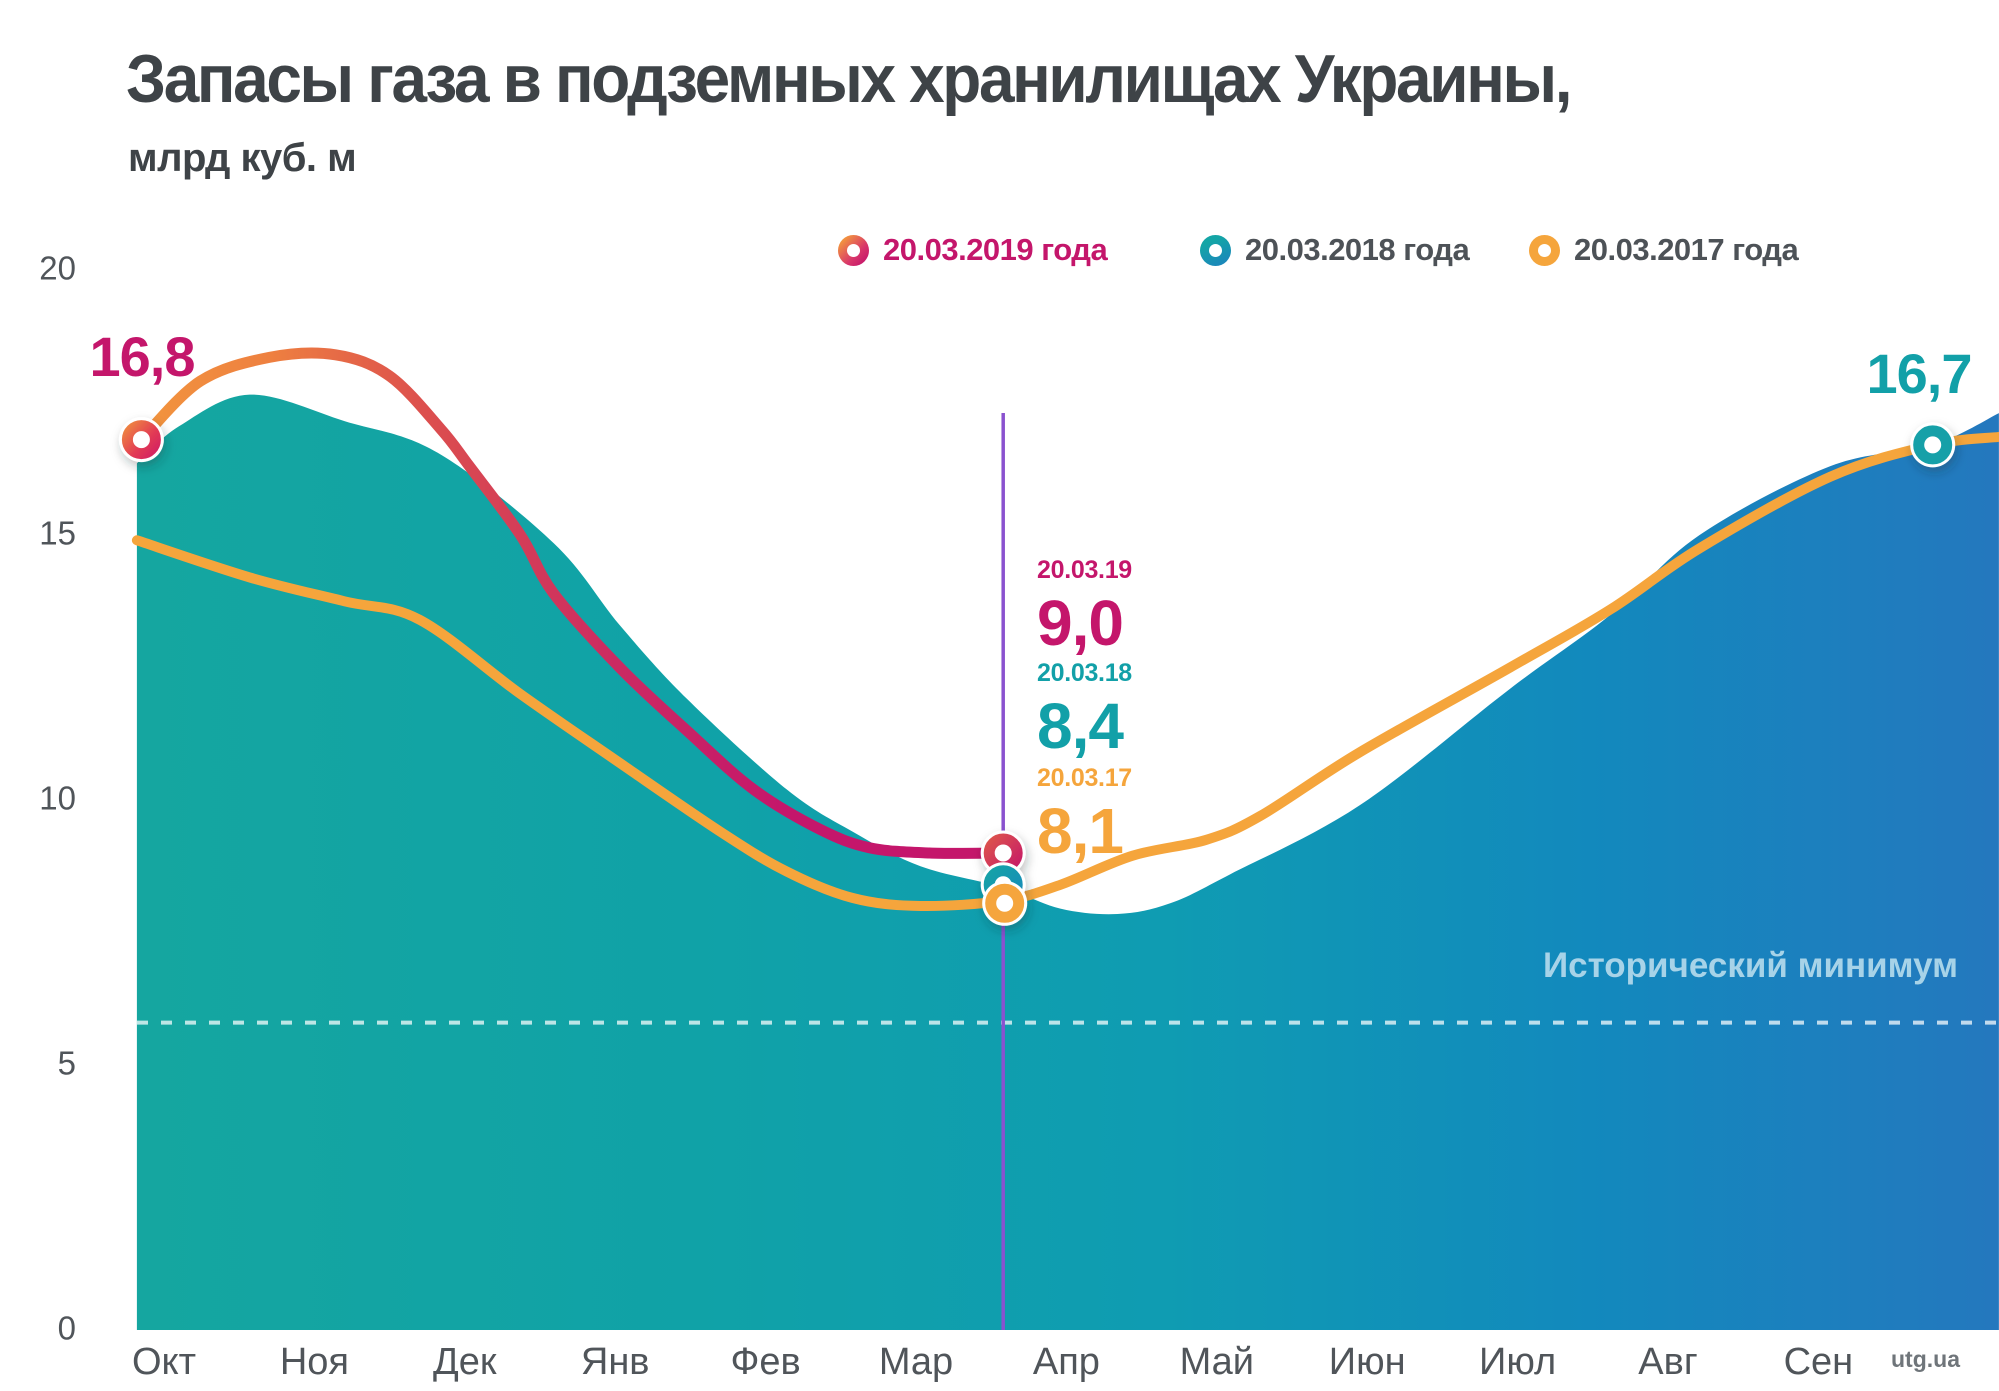 This screenshot has width=1999, height=1391. I want to click on start-value-label: 16,8, so click(142, 356).